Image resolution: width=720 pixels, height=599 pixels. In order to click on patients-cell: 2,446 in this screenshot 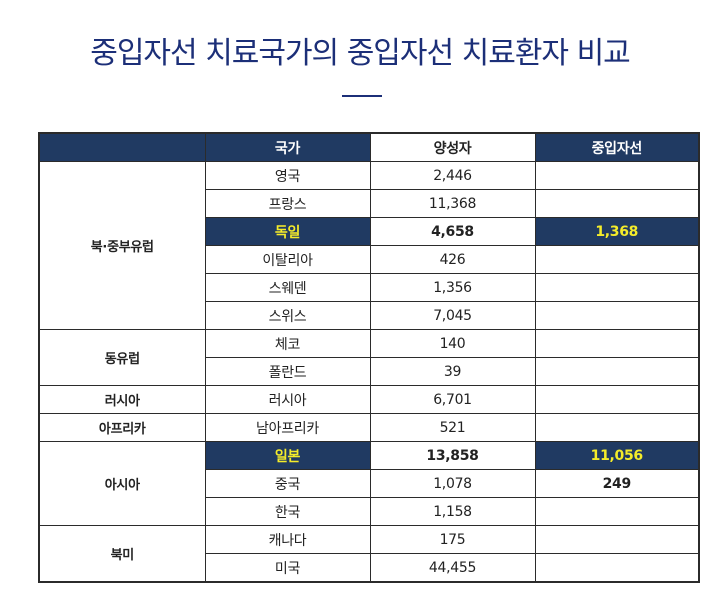, I will do `click(452, 175)`.